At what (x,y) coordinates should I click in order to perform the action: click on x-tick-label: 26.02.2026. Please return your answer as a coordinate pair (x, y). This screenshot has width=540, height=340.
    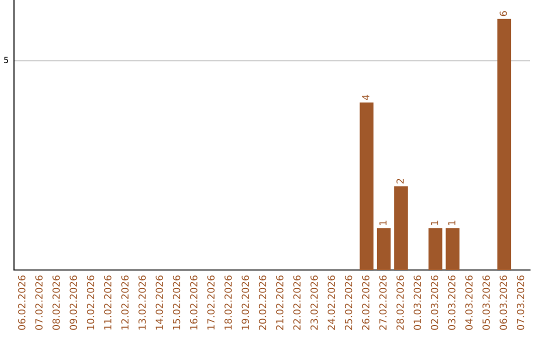
    Looking at the image, I should click on (366, 302).